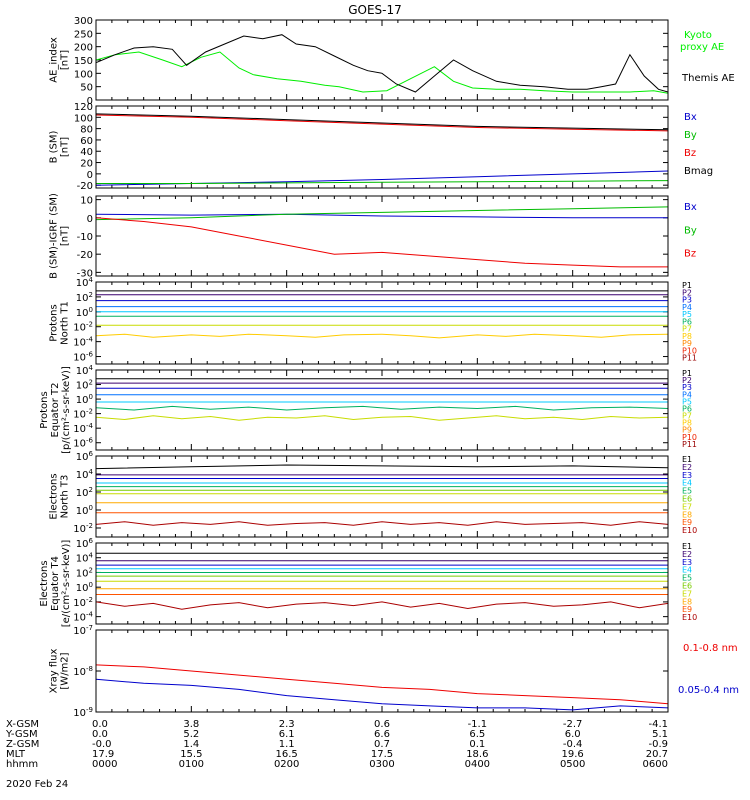 Image resolution: width=750 pixels, height=800 pixels. What do you see at coordinates (83, 21) in the screenshot?
I see `y-tick-label: 300` at bounding box center [83, 21].